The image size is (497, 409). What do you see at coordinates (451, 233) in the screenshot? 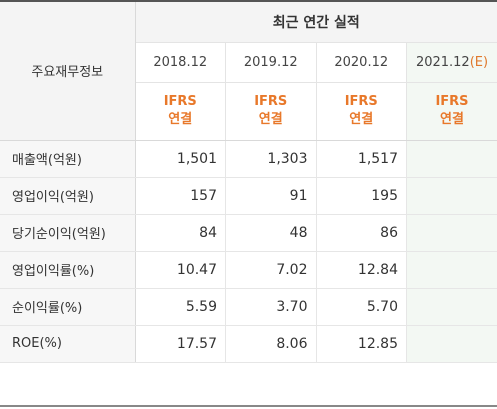
I see `cell-net-income-2021-estimate` at bounding box center [451, 233].